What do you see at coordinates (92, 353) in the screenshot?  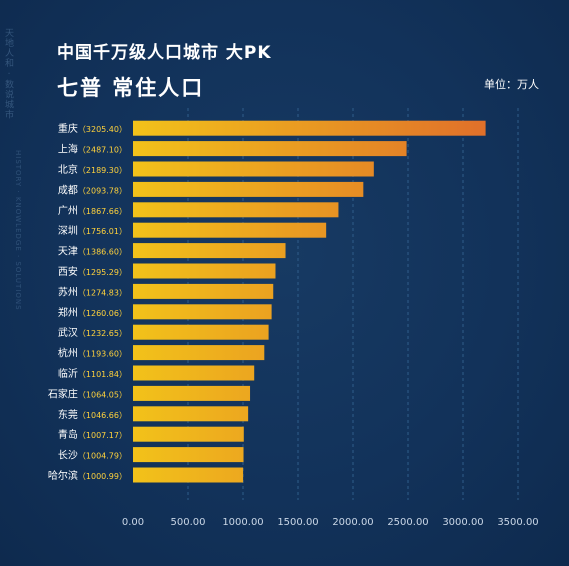 I see `category-label: 杭州（1193.60）` at bounding box center [92, 353].